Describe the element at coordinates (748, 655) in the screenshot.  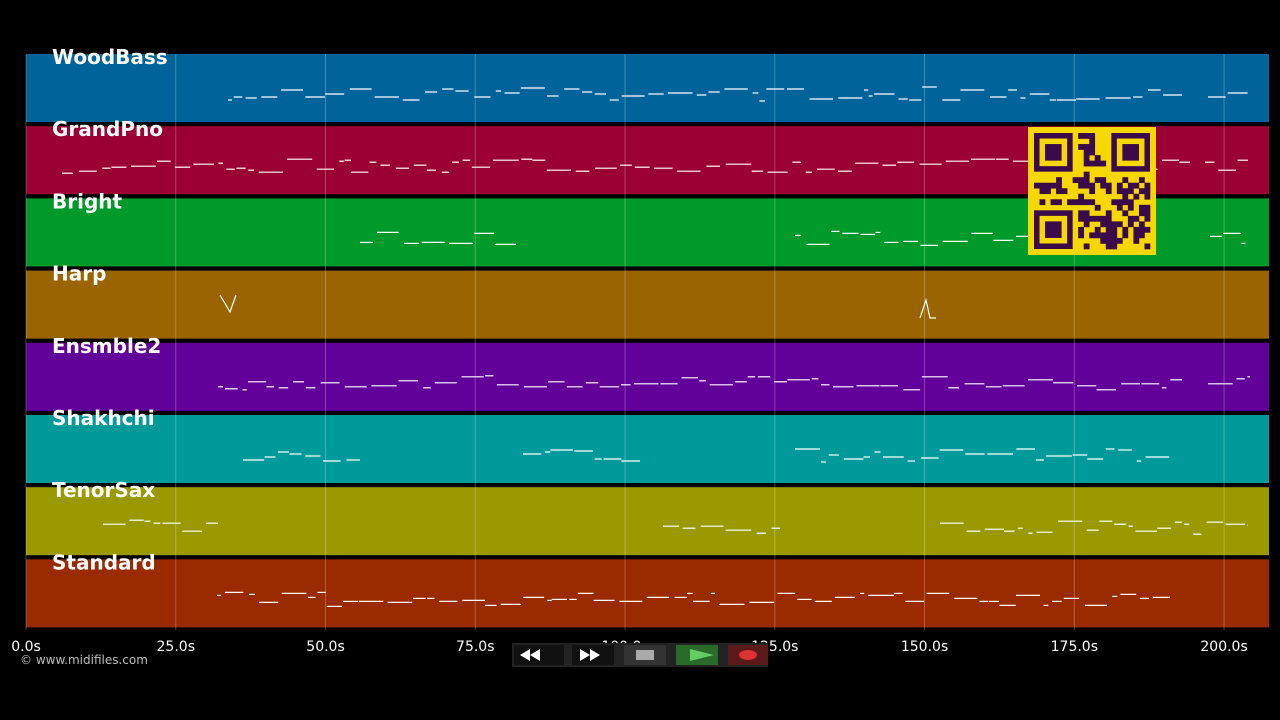
I see `record-icon` at that location.